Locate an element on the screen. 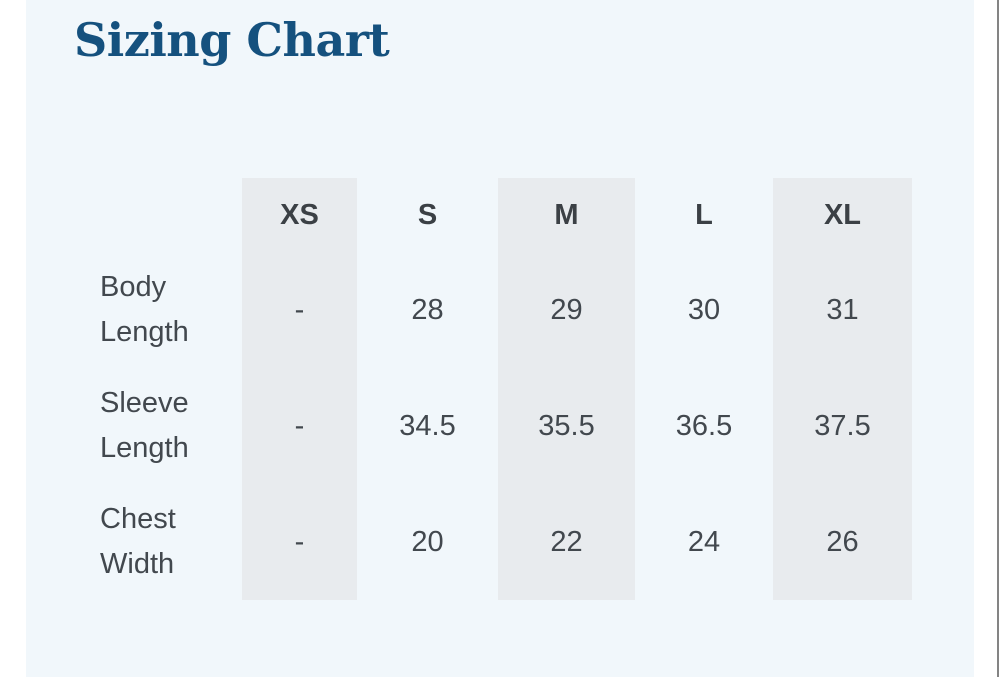 The width and height of the screenshot is (1000, 677). value-body-length-m: 29 is located at coordinates (566, 310).